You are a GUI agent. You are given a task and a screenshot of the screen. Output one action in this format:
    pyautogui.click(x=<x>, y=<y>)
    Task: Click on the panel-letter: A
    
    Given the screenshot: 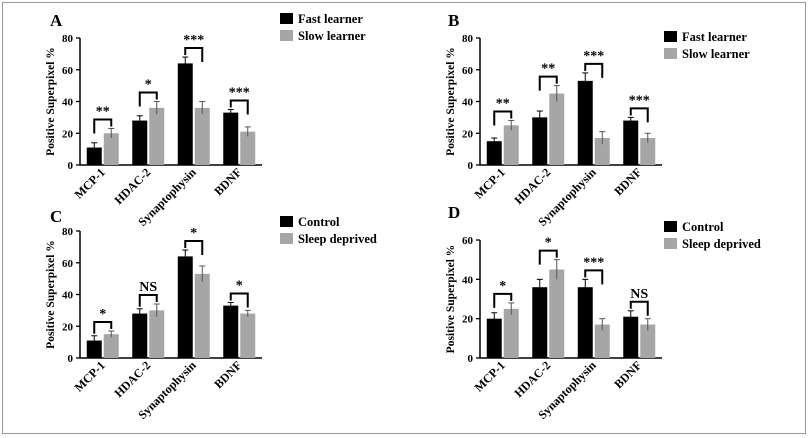 What is the action you would take?
    pyautogui.click(x=56, y=20)
    